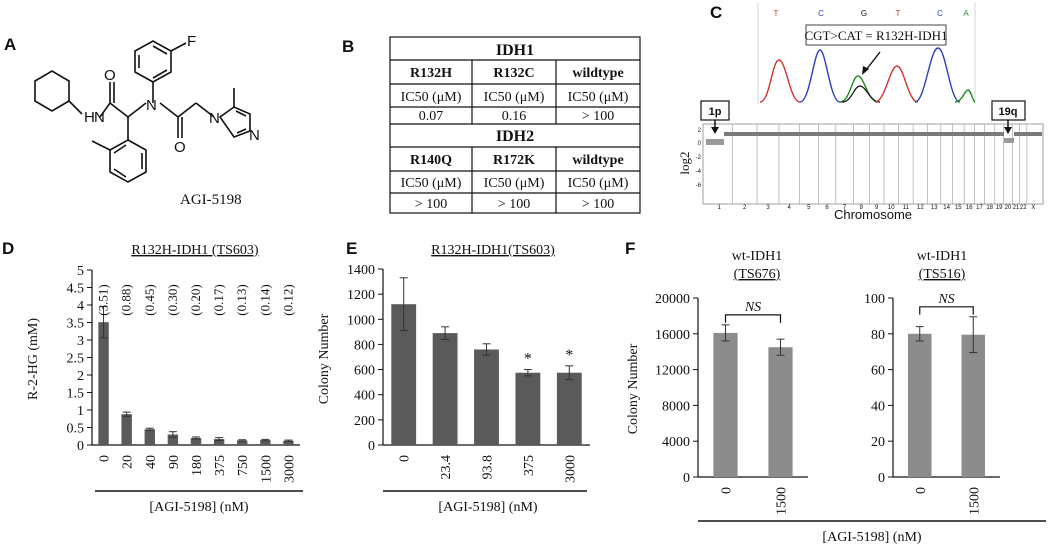 This screenshot has height=545, width=1050. Describe the element at coordinates (969, 208) in the screenshot. I see `chromosome-label-16: 16` at that location.